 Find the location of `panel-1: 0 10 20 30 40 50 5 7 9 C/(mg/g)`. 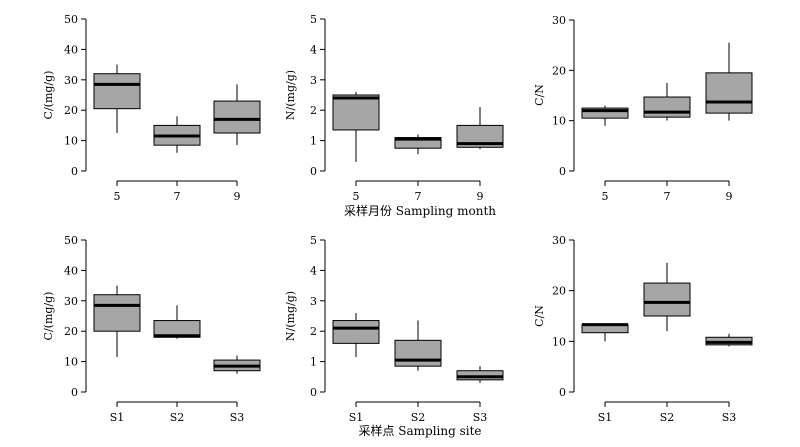

panel-1: 0 10 20 30 40 50 5 7 9 C/(mg/g) is located at coordinates (151, 108).